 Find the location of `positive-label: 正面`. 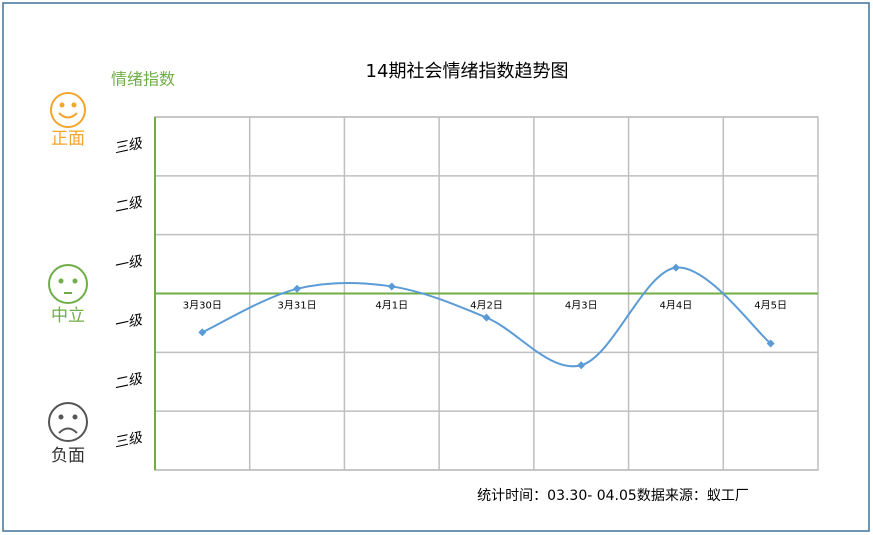

positive-label: 正面 is located at coordinates (68, 139).